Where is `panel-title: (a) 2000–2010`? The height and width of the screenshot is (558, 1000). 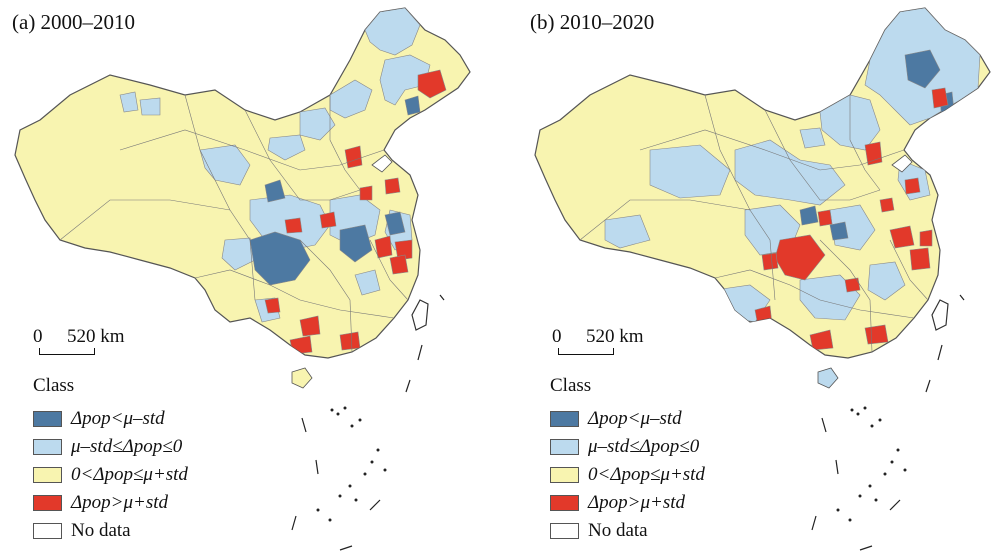 panel-title: (a) 2000–2010 is located at coordinates (74, 22).